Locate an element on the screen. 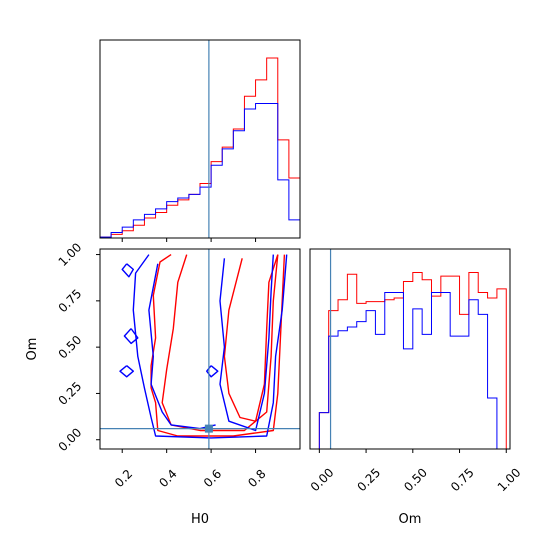 Image resolution: width=550 pixels, height=550 pixels. hist-om-xtick-label: 0.25 is located at coordinates (369, 479).